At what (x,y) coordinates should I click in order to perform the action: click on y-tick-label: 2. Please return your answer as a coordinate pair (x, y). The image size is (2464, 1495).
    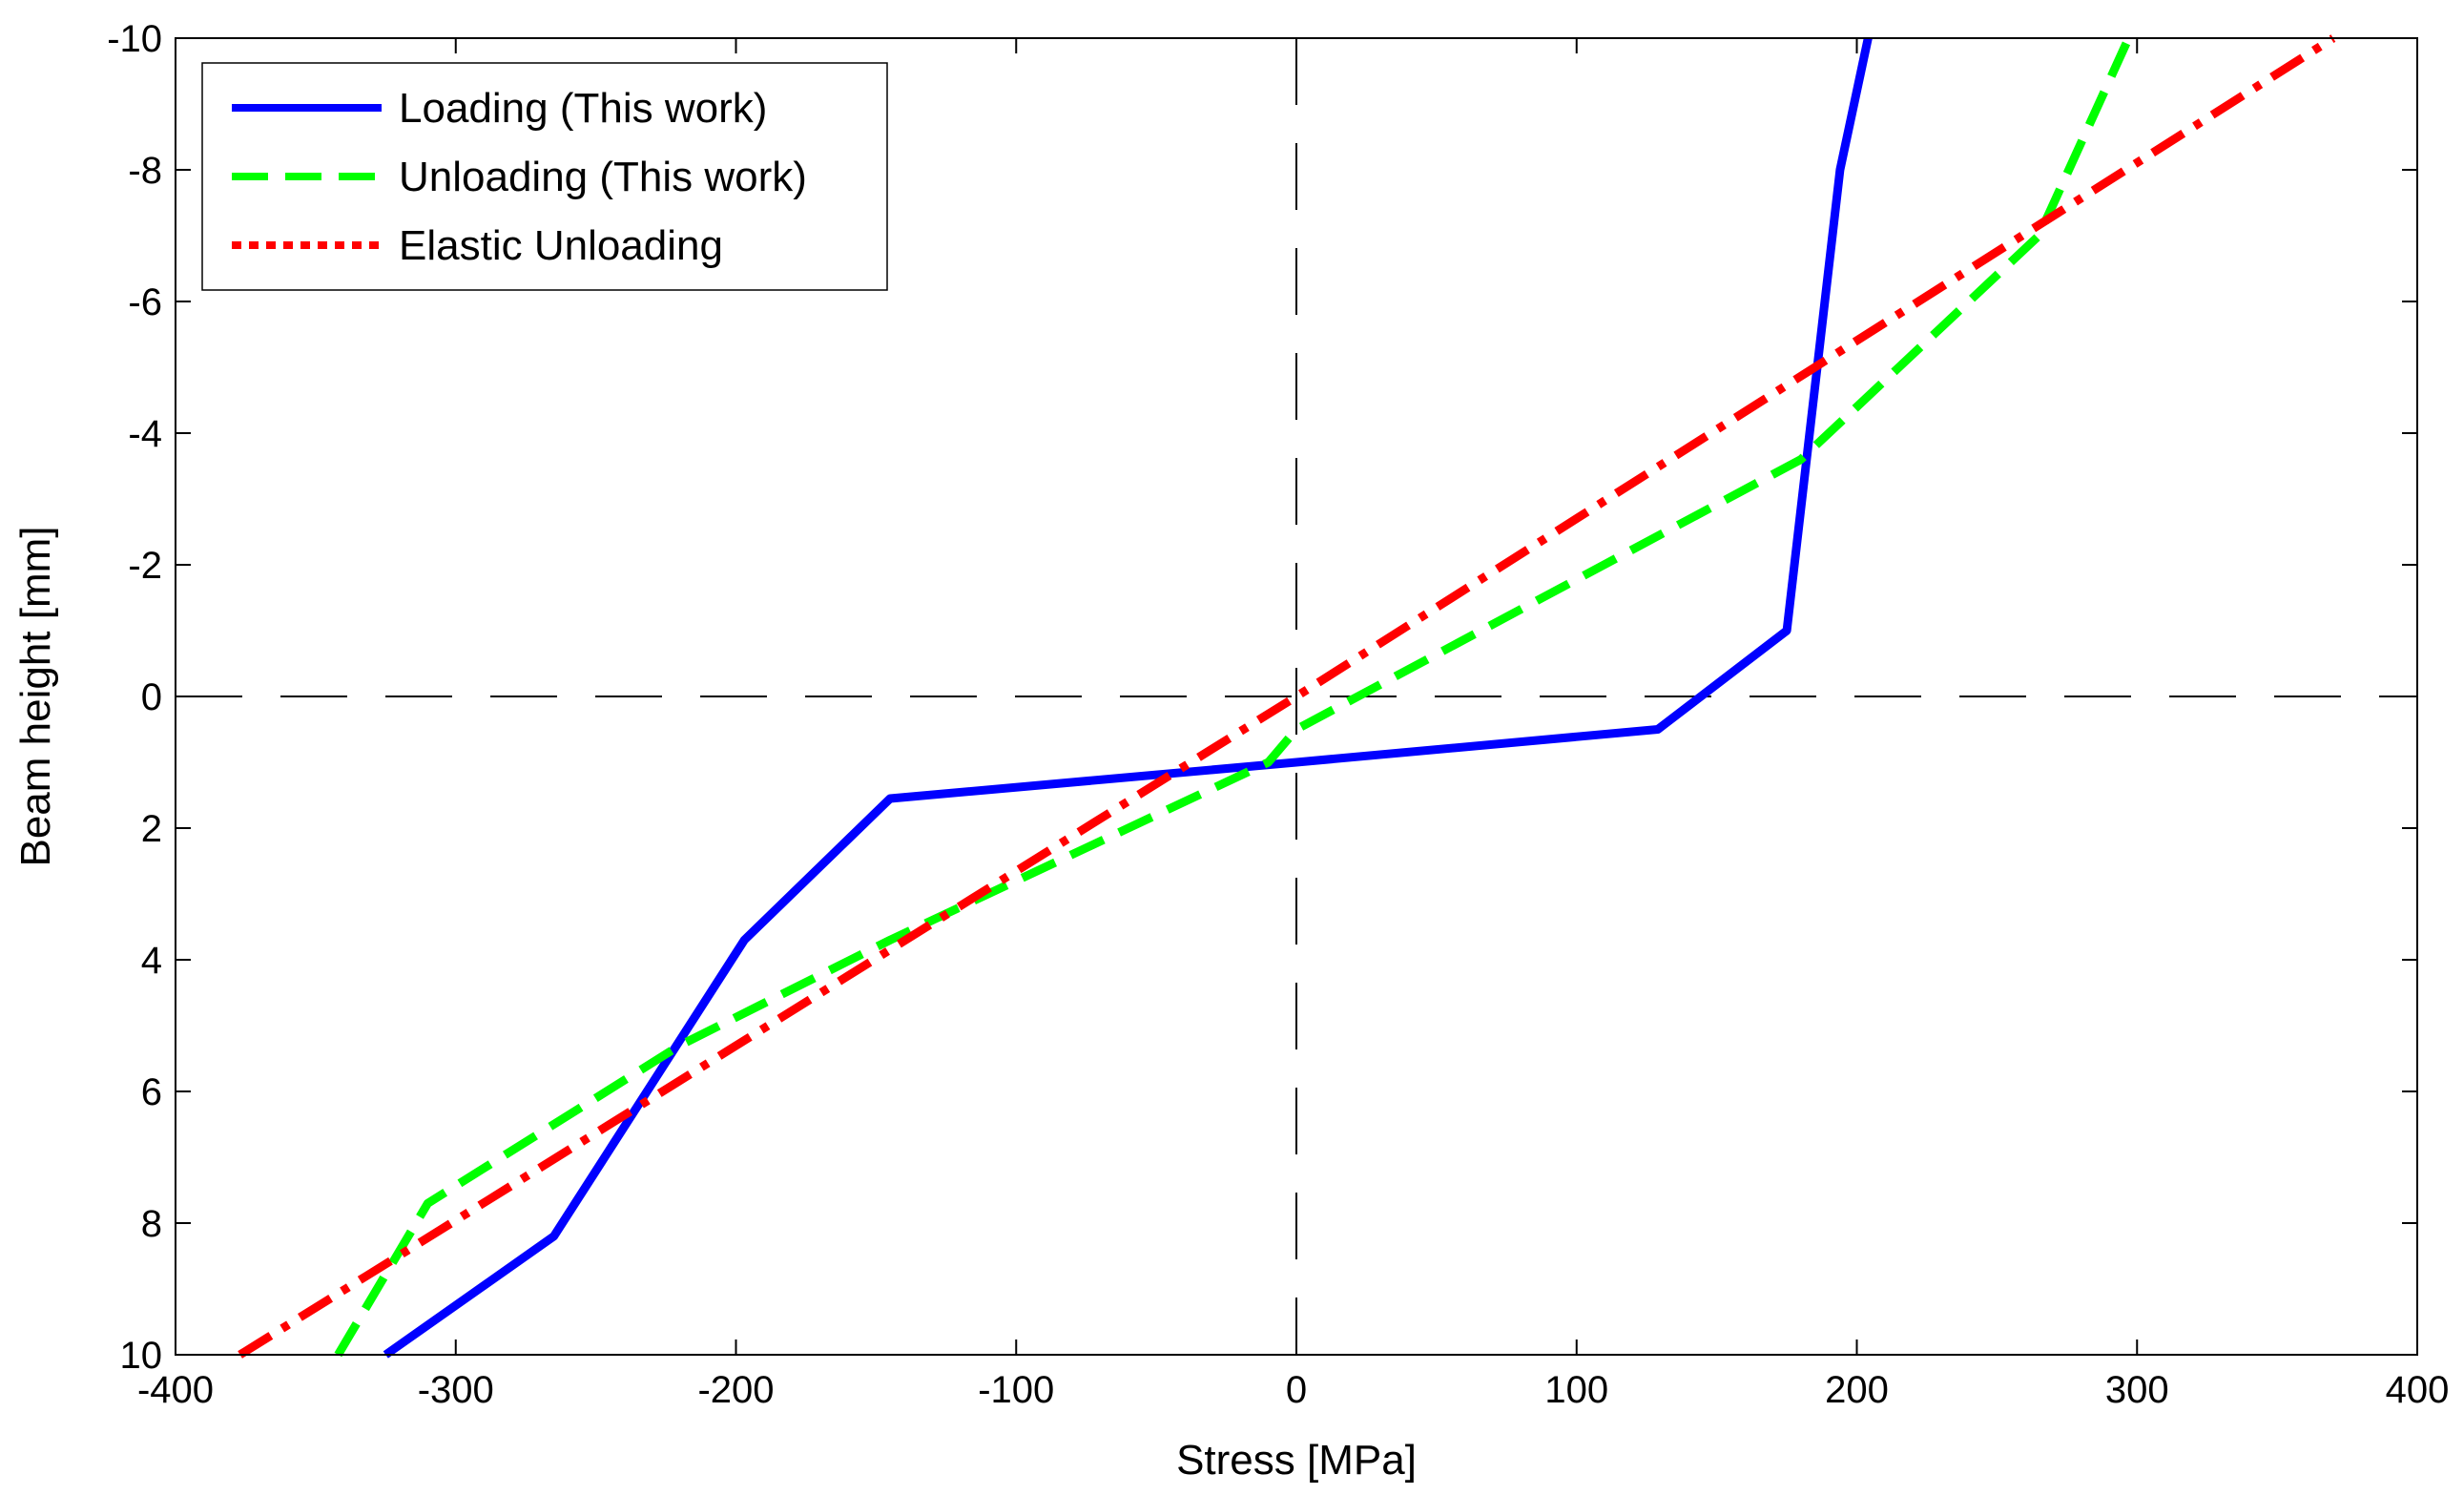
    Looking at the image, I should click on (151, 829).